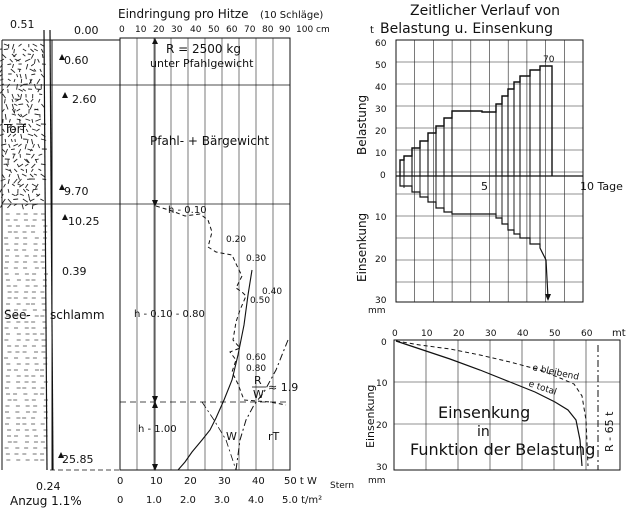 The height and width of the screenshot is (515, 643). Describe the element at coordinates (619, 333) in the screenshot. I see `xunit: mt` at that location.